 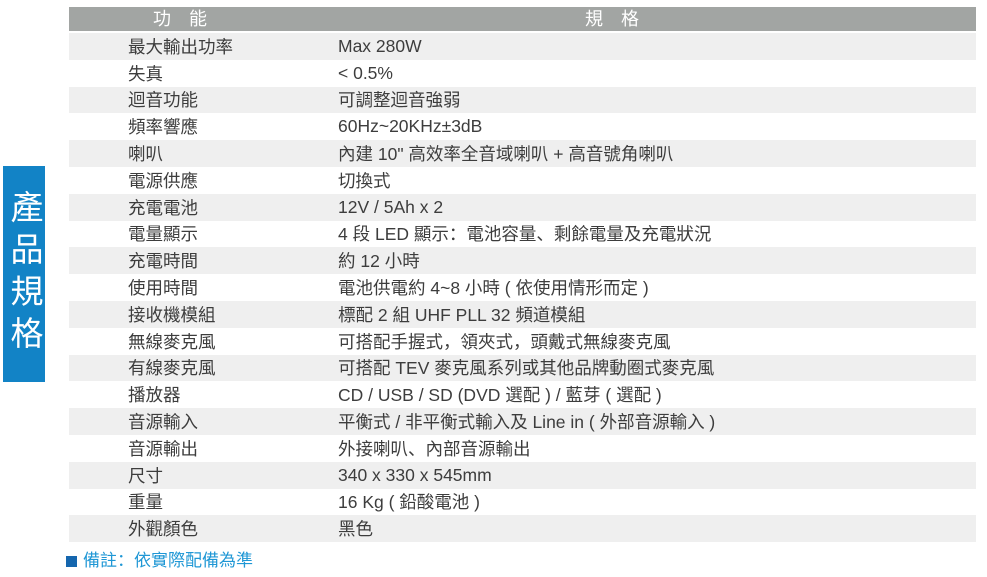 I want to click on spec-label: 電量顯示, so click(x=163, y=234).